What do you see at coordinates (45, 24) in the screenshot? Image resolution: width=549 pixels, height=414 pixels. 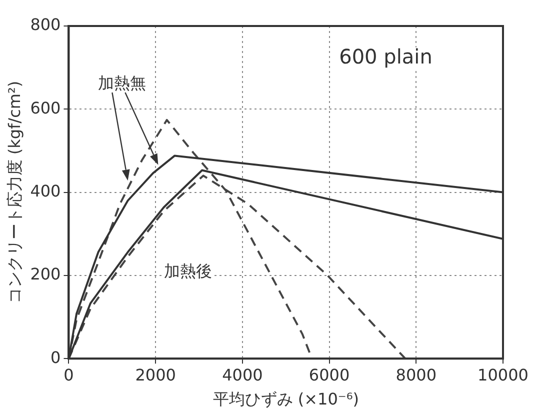 I see `y-tick-label: 800` at bounding box center [45, 24].